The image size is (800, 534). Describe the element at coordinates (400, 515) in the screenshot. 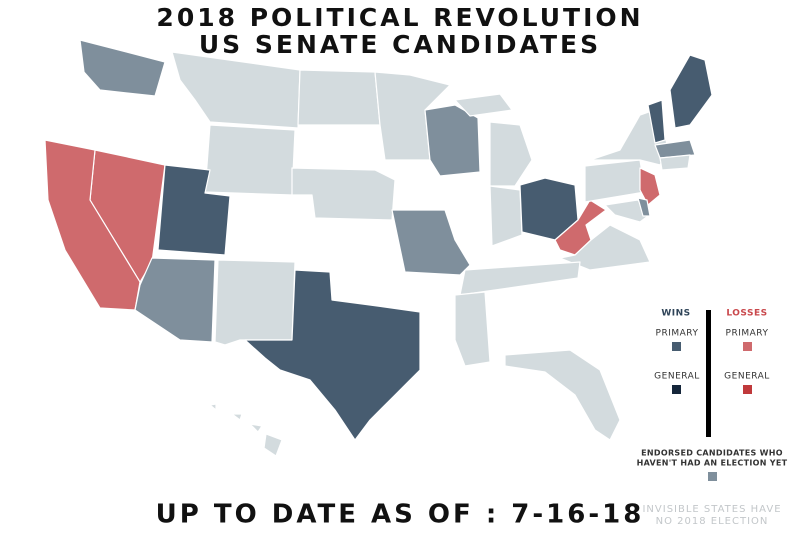

I see `update-date: UP TO DATE AS OF : 7-16-18` at that location.